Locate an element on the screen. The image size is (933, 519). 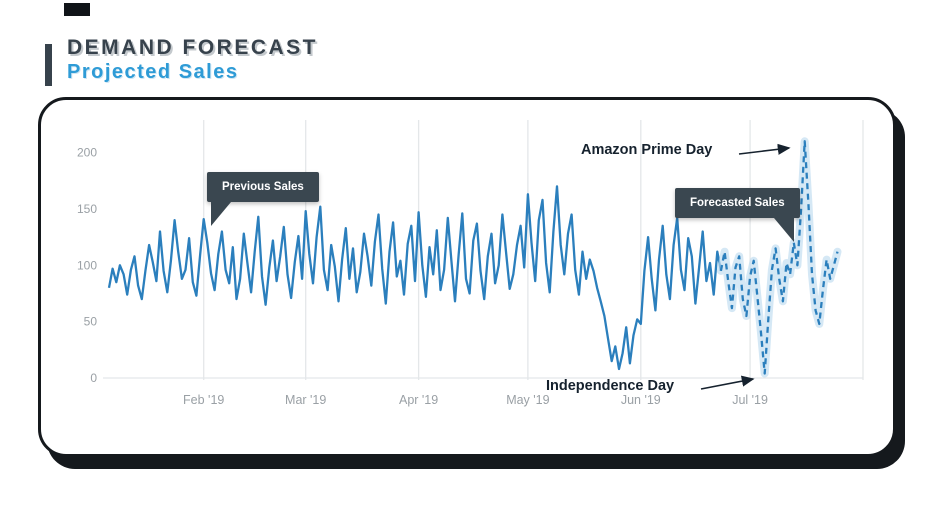
previous-sales-tooltip: Previous Sales is located at coordinates (263, 199).